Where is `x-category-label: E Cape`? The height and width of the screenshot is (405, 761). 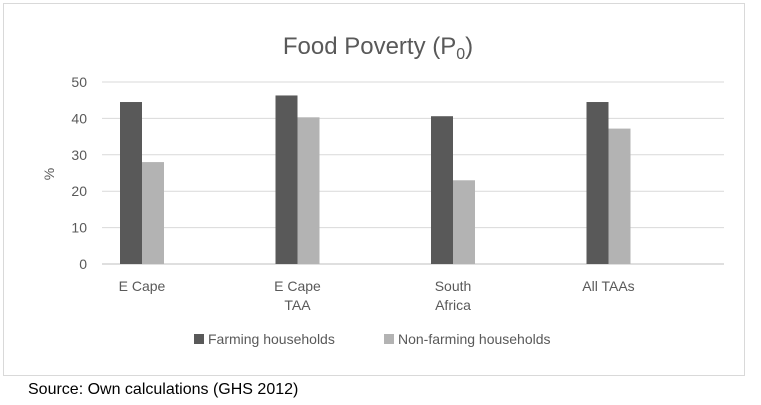 x-category-label: E Cape is located at coordinates (142, 286).